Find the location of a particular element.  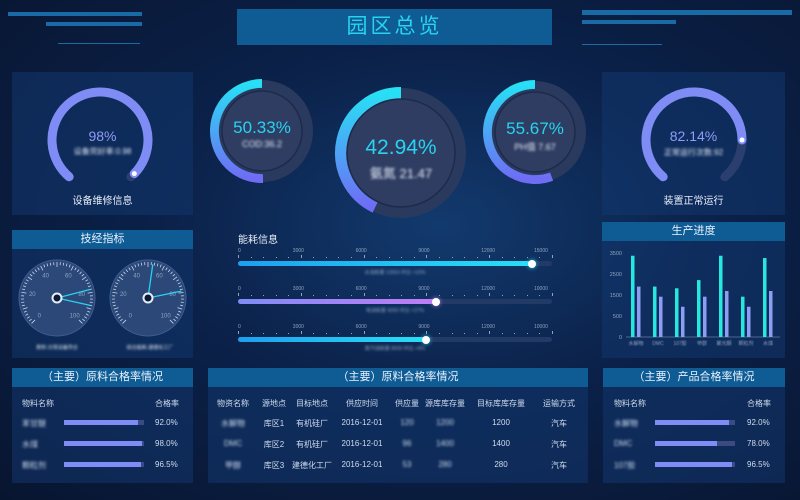

y-tick-label: 500 is located at coordinates (617, 317).